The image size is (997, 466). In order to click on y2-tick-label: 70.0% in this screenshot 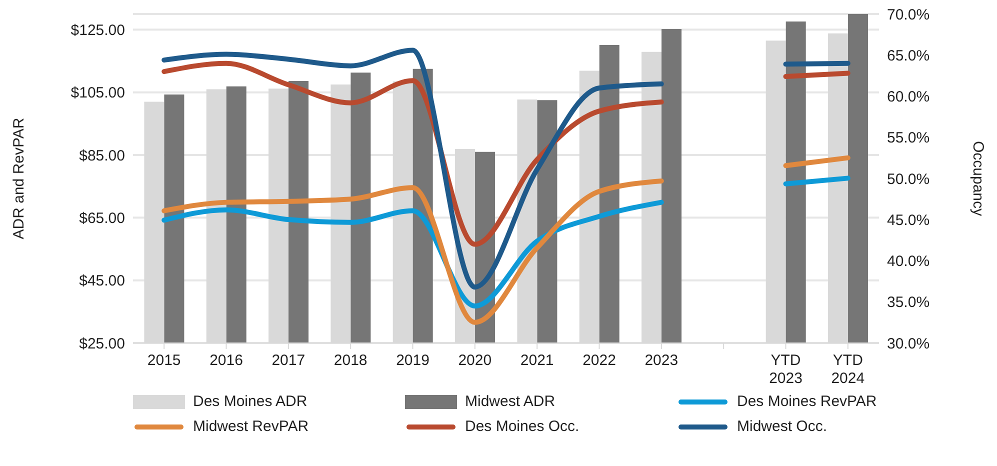, I will do `click(908, 15)`.